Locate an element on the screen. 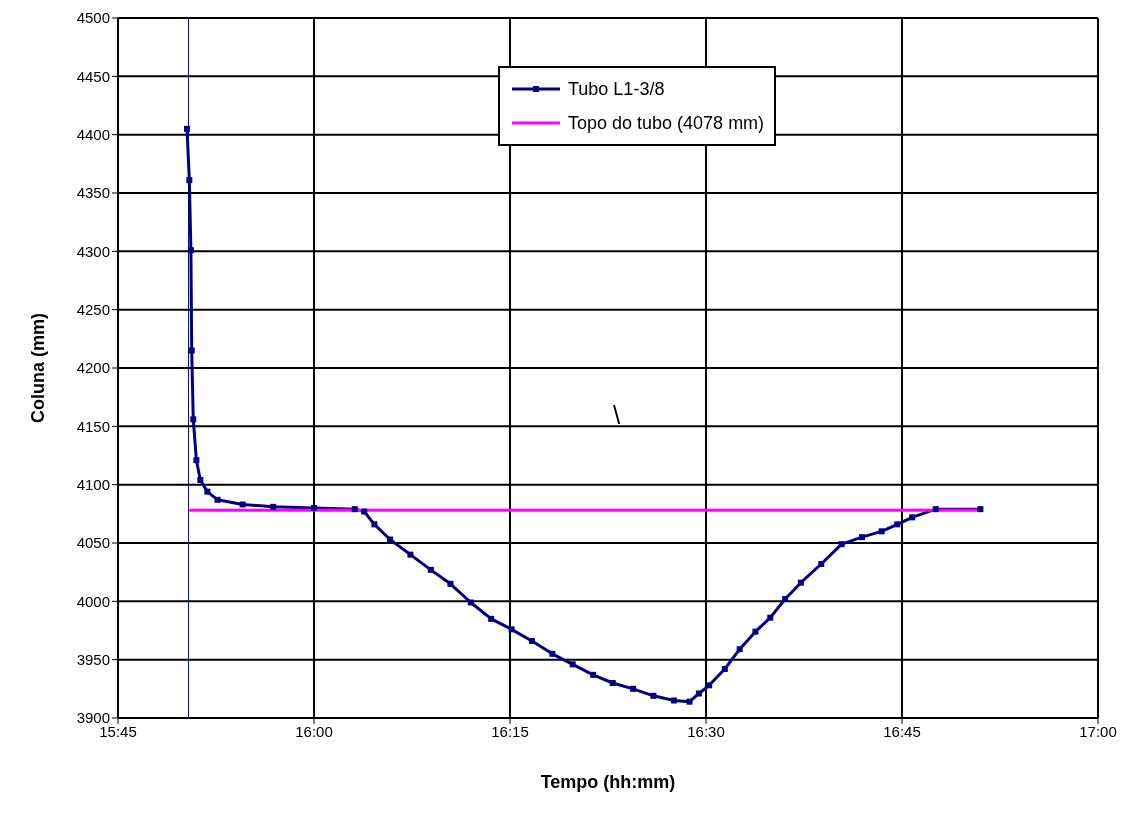 This screenshot has width=1137, height=822. y-tick-label: 4500 is located at coordinates (93, 18).